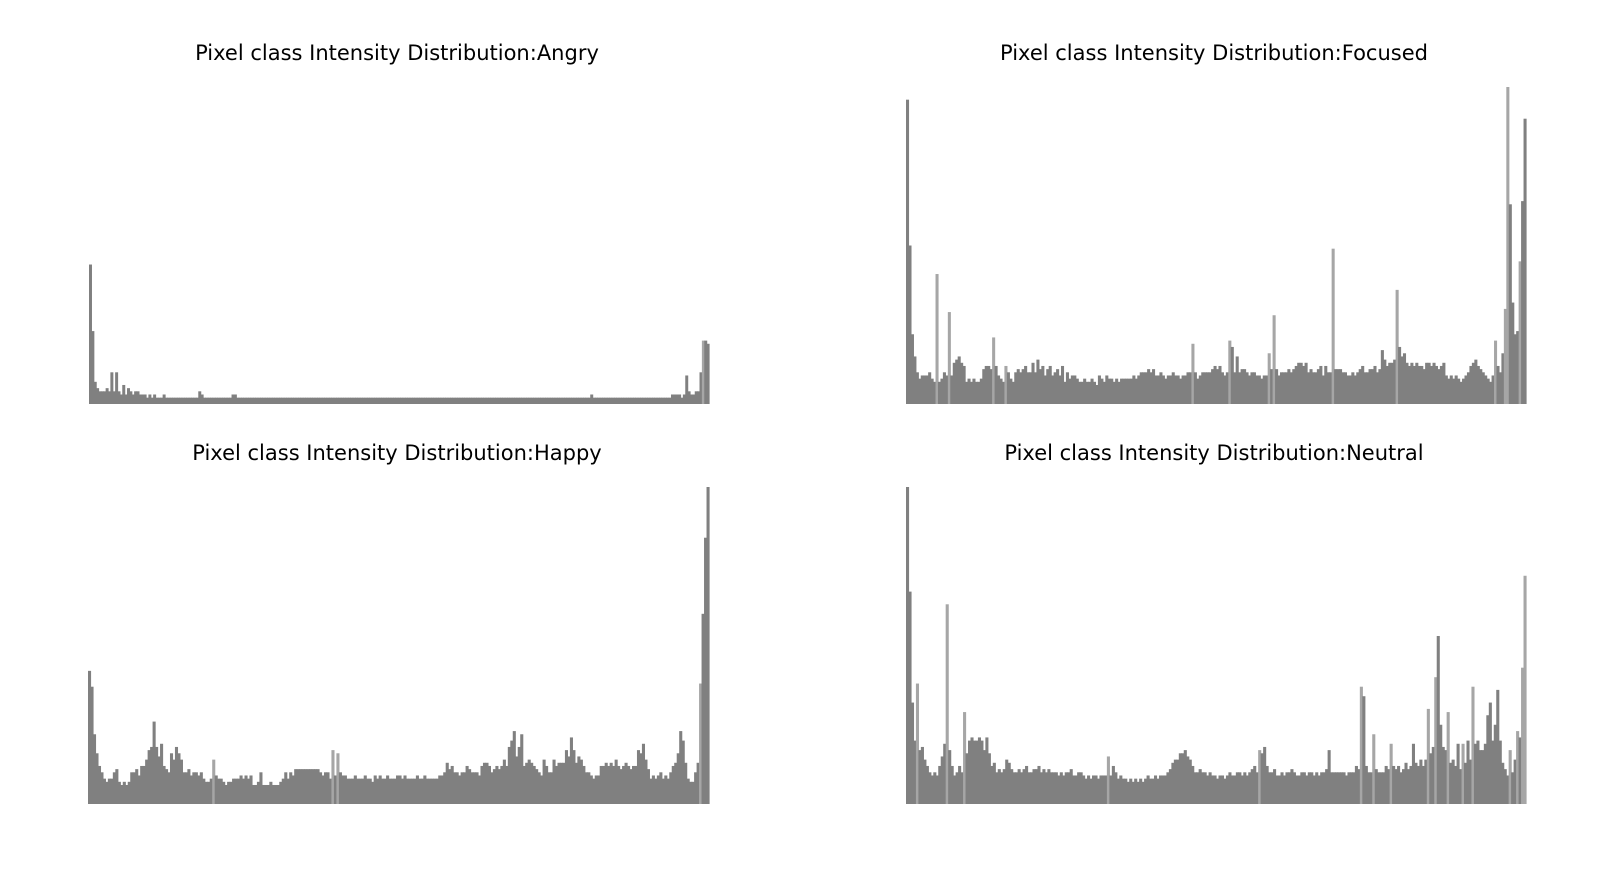 Image resolution: width=1617 pixels, height=881 pixels. Describe the element at coordinates (396, 453) in the screenshot. I see `panel-title-happy: Pixel class Intensity Distribution:Happy` at that location.